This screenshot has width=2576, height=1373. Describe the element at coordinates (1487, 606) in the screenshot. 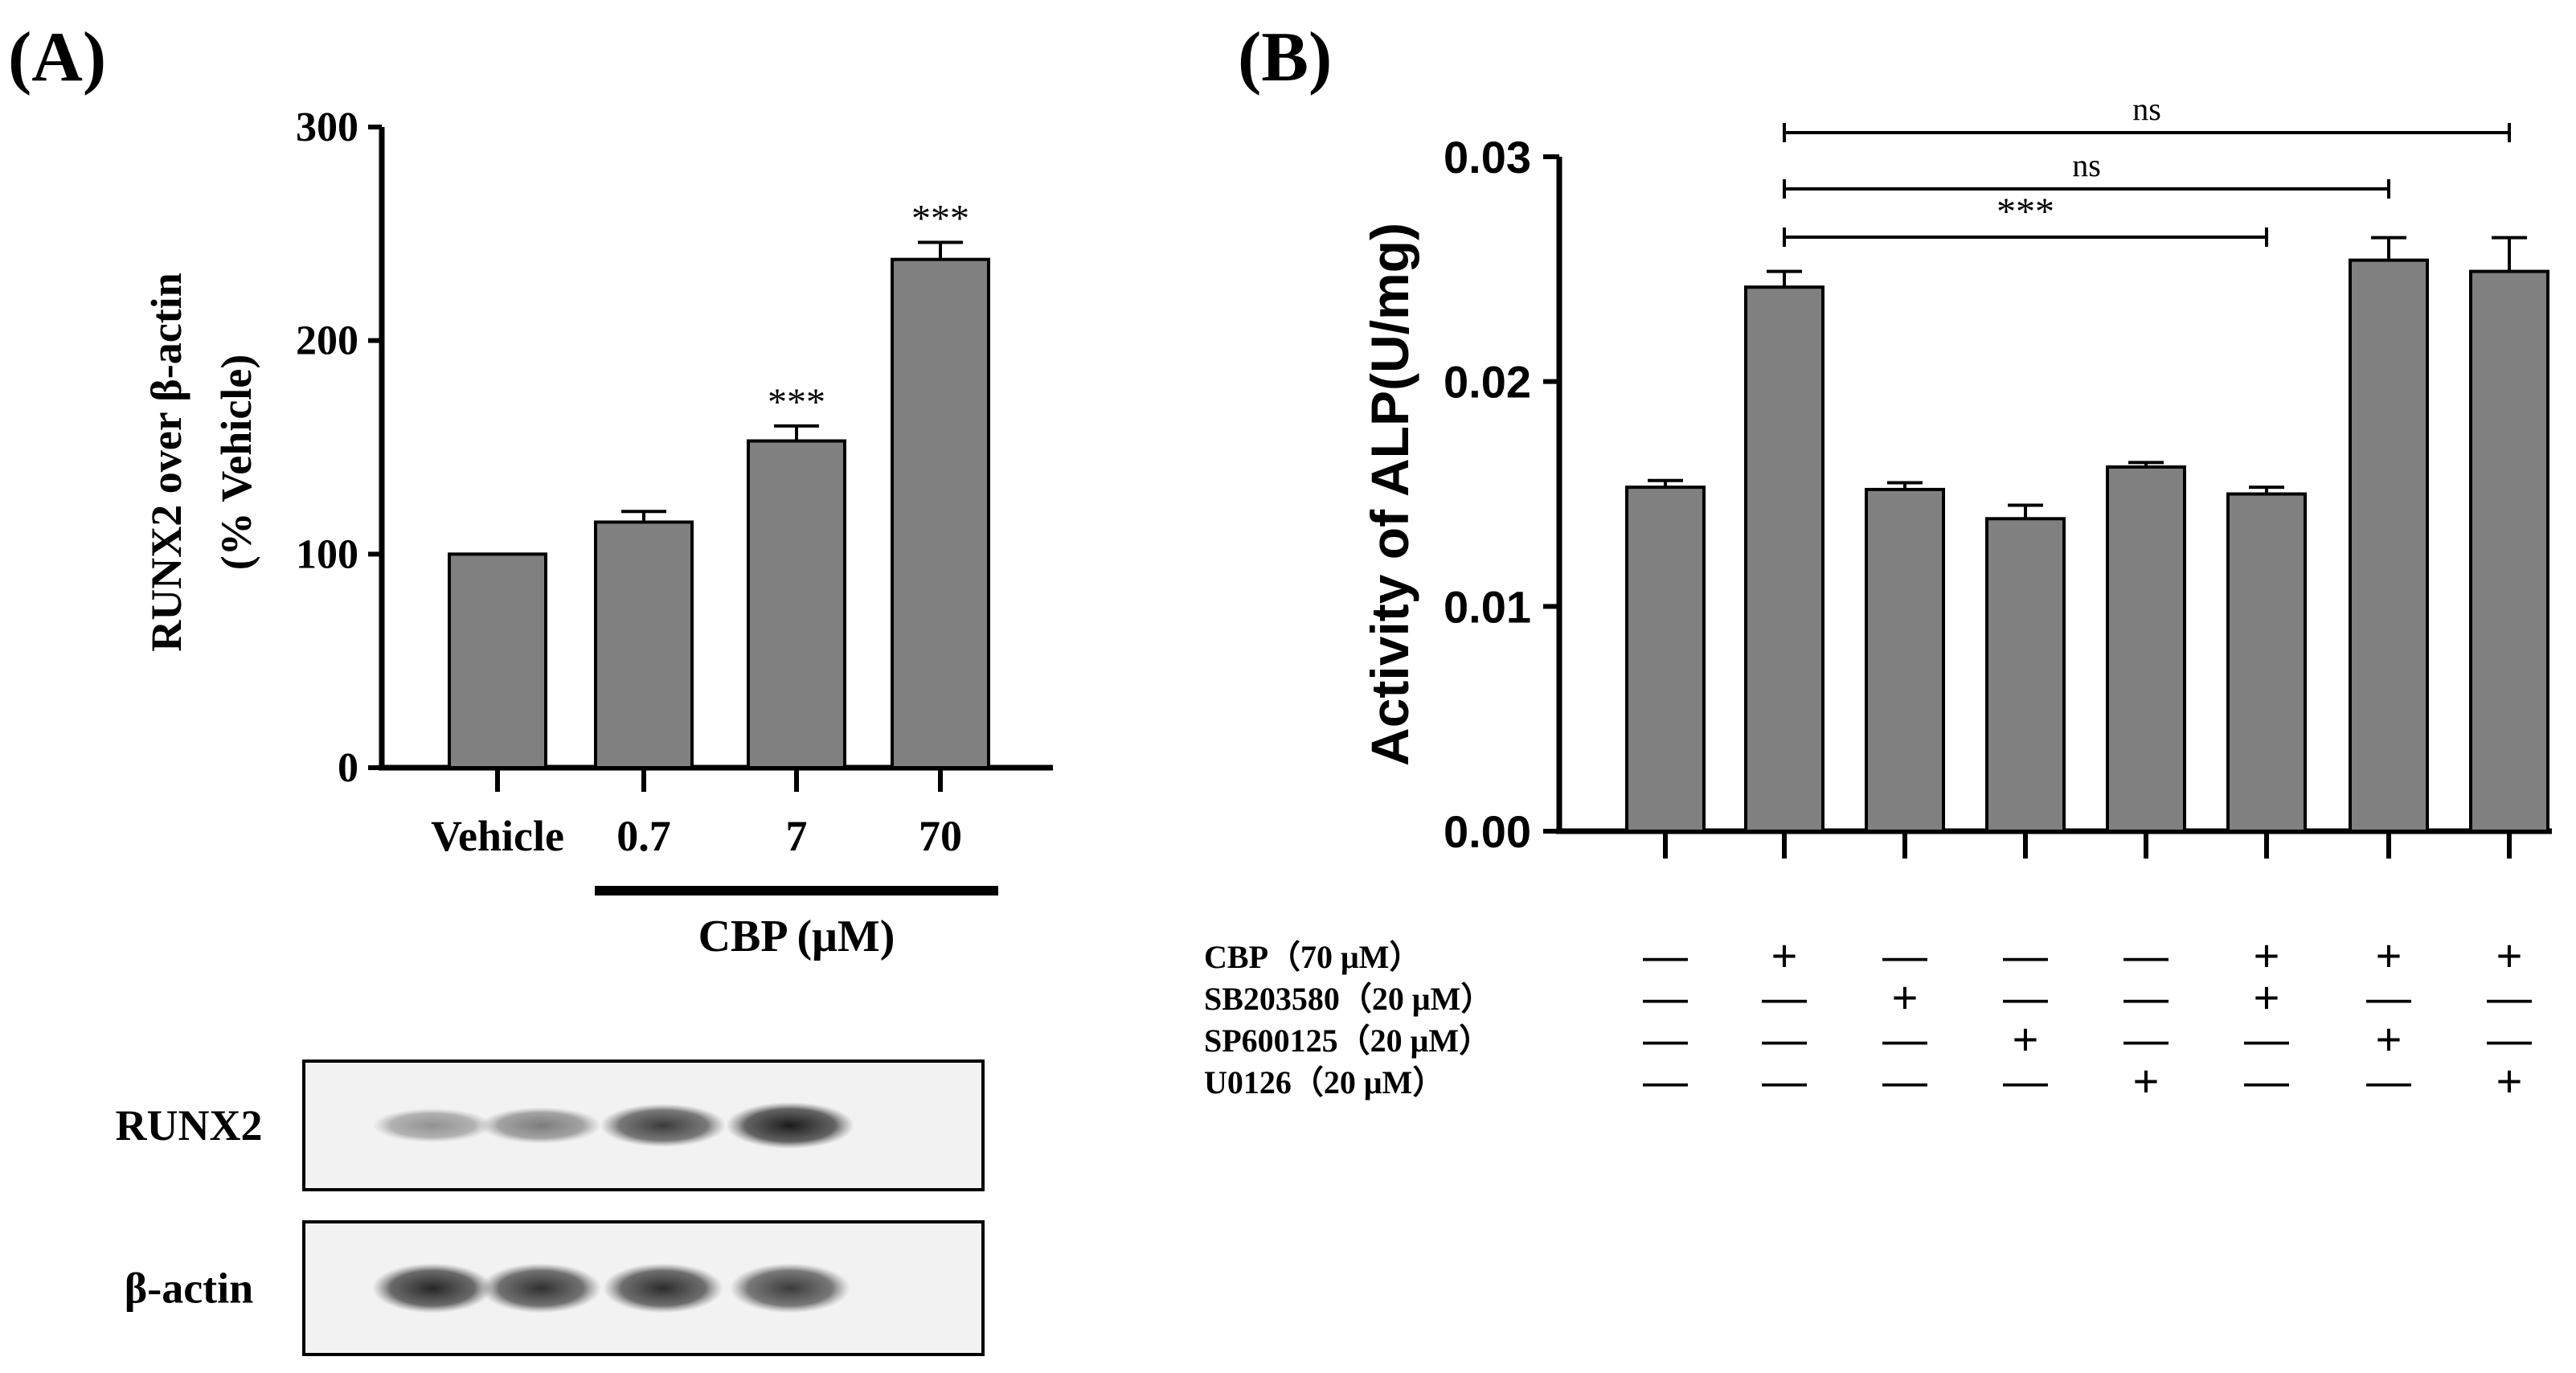

I see `chart-b-ytick-label: 0.01` at that location.